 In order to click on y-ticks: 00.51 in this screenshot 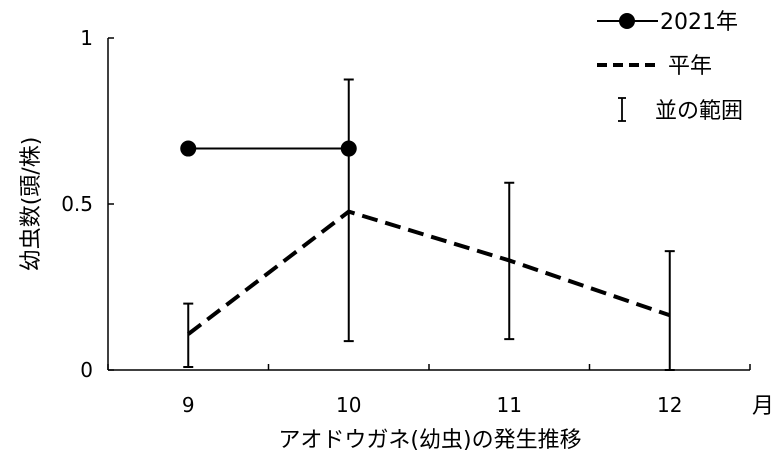, I will do `click(87, 204)`.